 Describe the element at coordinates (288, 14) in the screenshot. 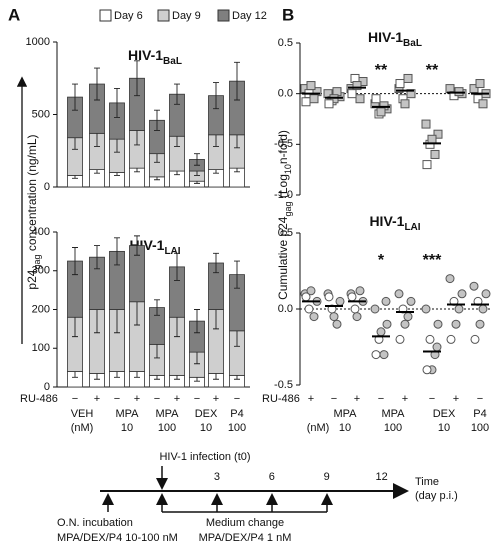

I see `panel-label: B` at that location.